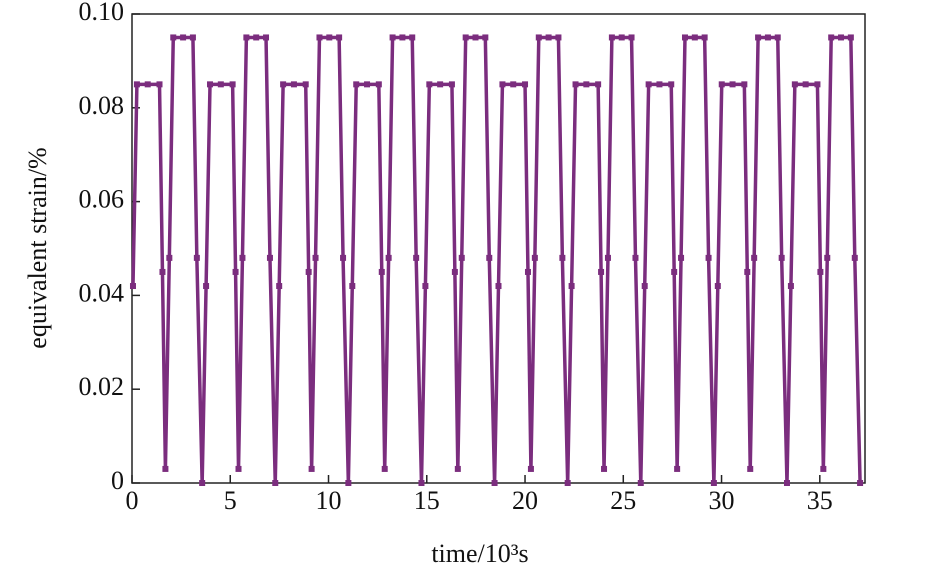 Image resolution: width=945 pixels, height=587 pixels. I want to click on x-tick-label: 5, so click(230, 500).